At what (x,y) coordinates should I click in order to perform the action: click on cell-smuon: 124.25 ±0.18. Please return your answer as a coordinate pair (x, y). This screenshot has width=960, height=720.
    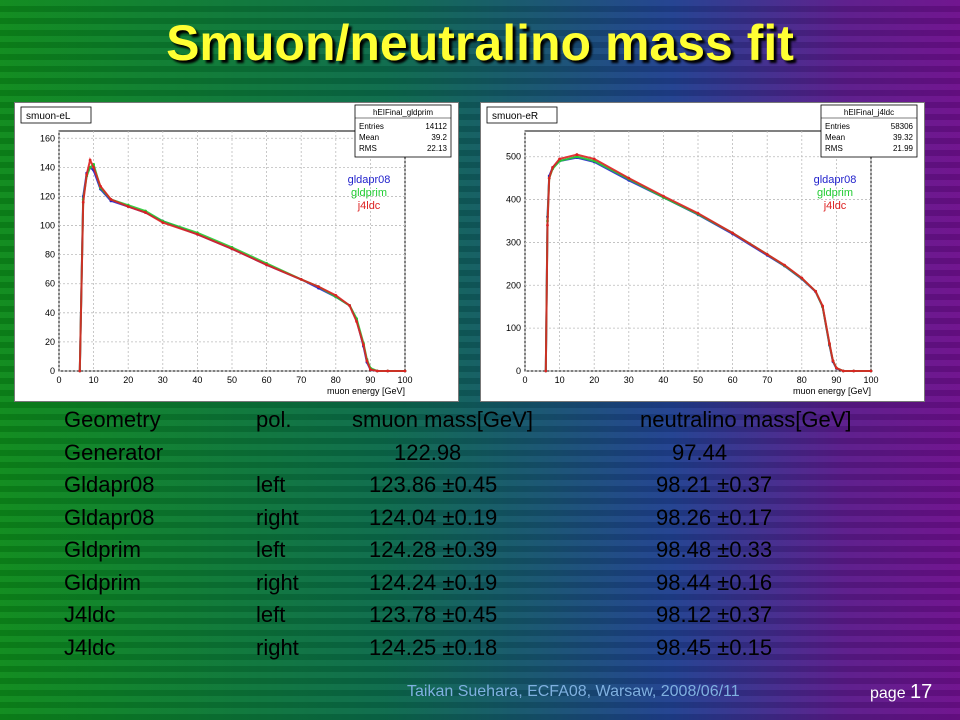
    Looking at the image, I should click on (433, 647).